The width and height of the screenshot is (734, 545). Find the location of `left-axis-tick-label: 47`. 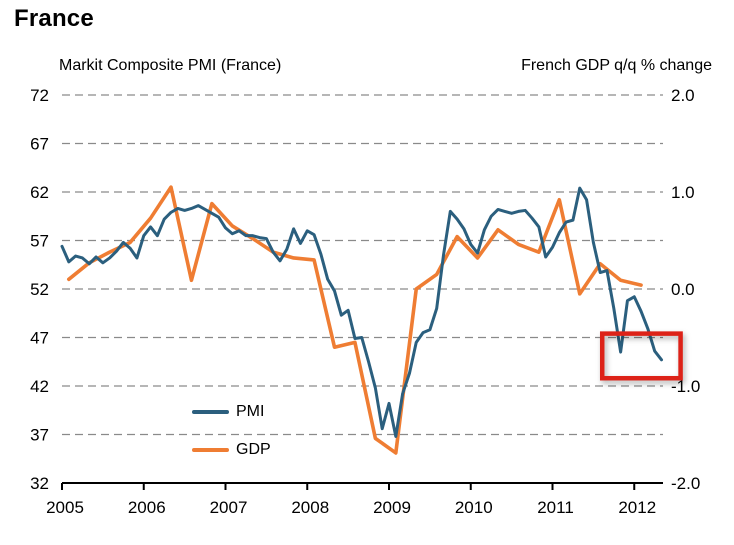

left-axis-tick-label: 47 is located at coordinates (39, 338).